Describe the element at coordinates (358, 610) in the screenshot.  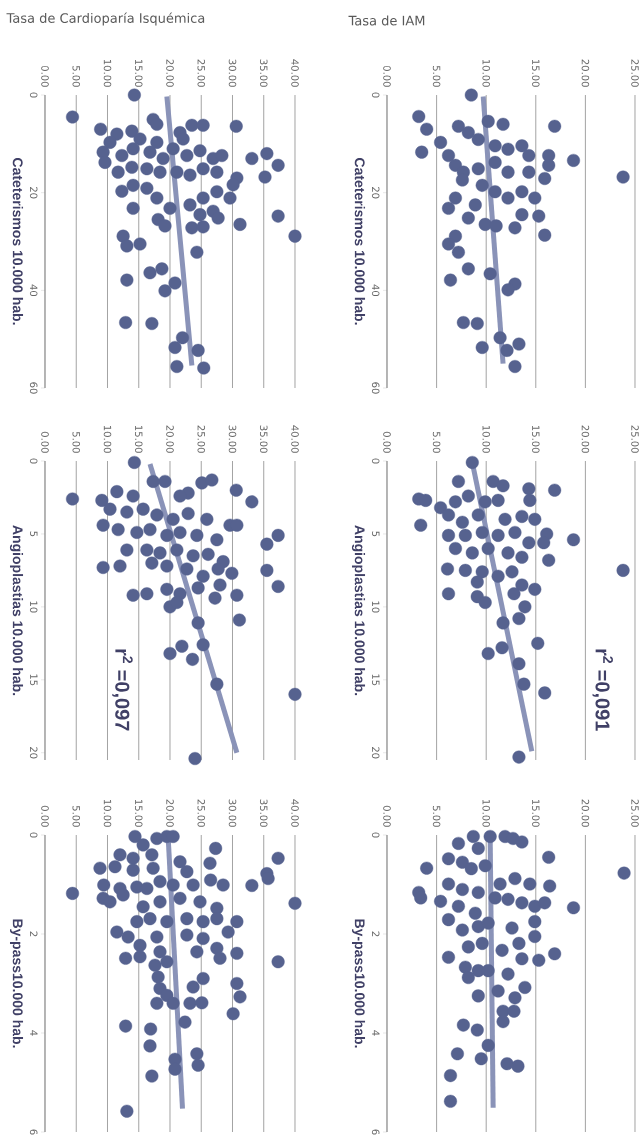
I see `y-axis-title: Angioplastias 10.000 hab.` at that location.